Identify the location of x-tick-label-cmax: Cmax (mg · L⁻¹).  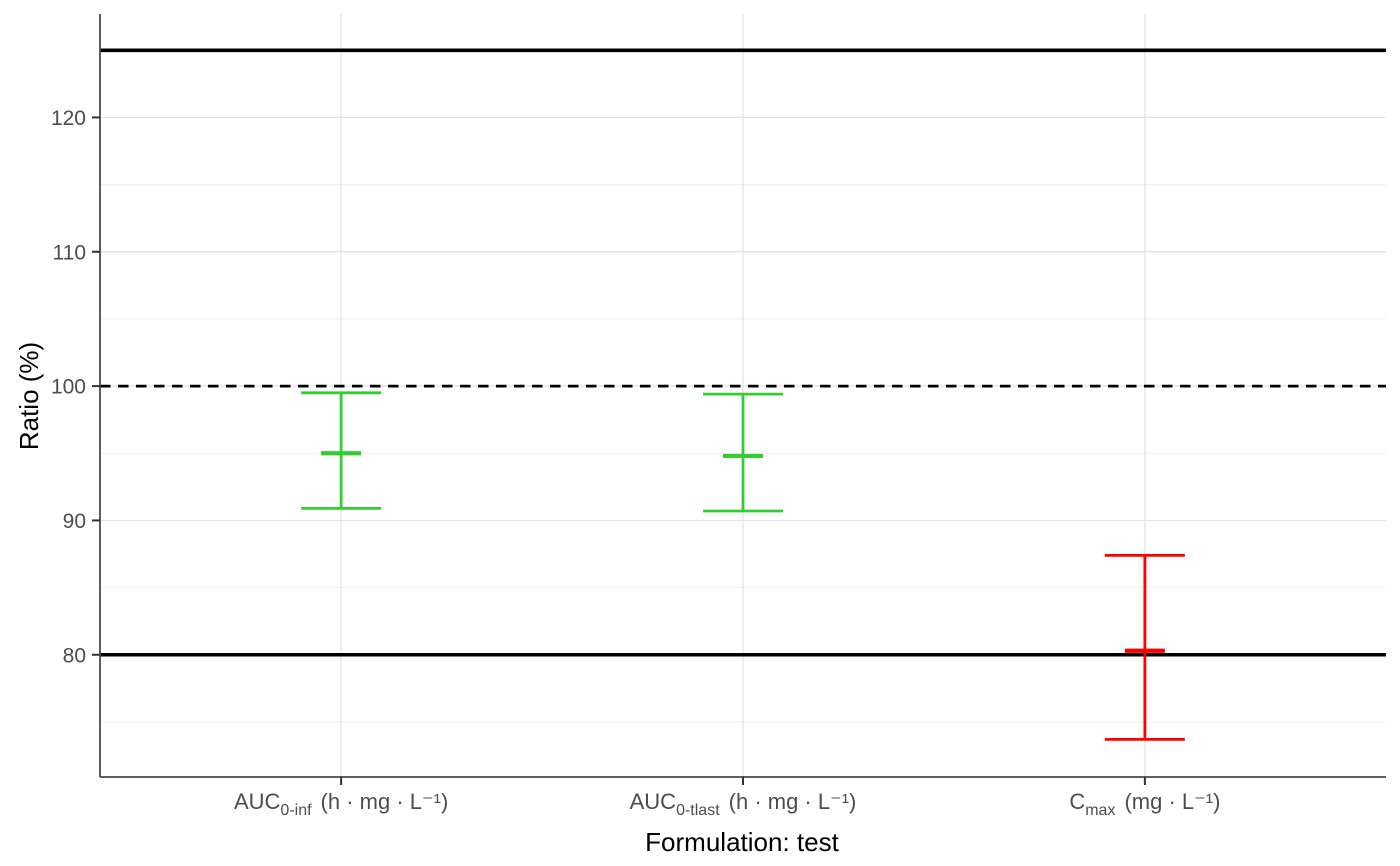
(1144, 804).